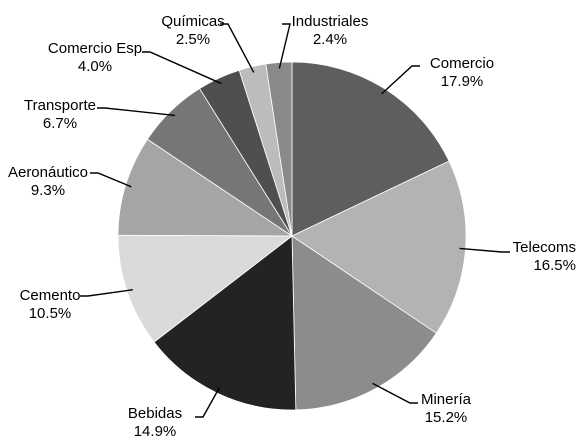 Image resolution: width=581 pixels, height=439 pixels. Describe the element at coordinates (330, 21) in the screenshot. I see `slice-label: Industriales` at that location.